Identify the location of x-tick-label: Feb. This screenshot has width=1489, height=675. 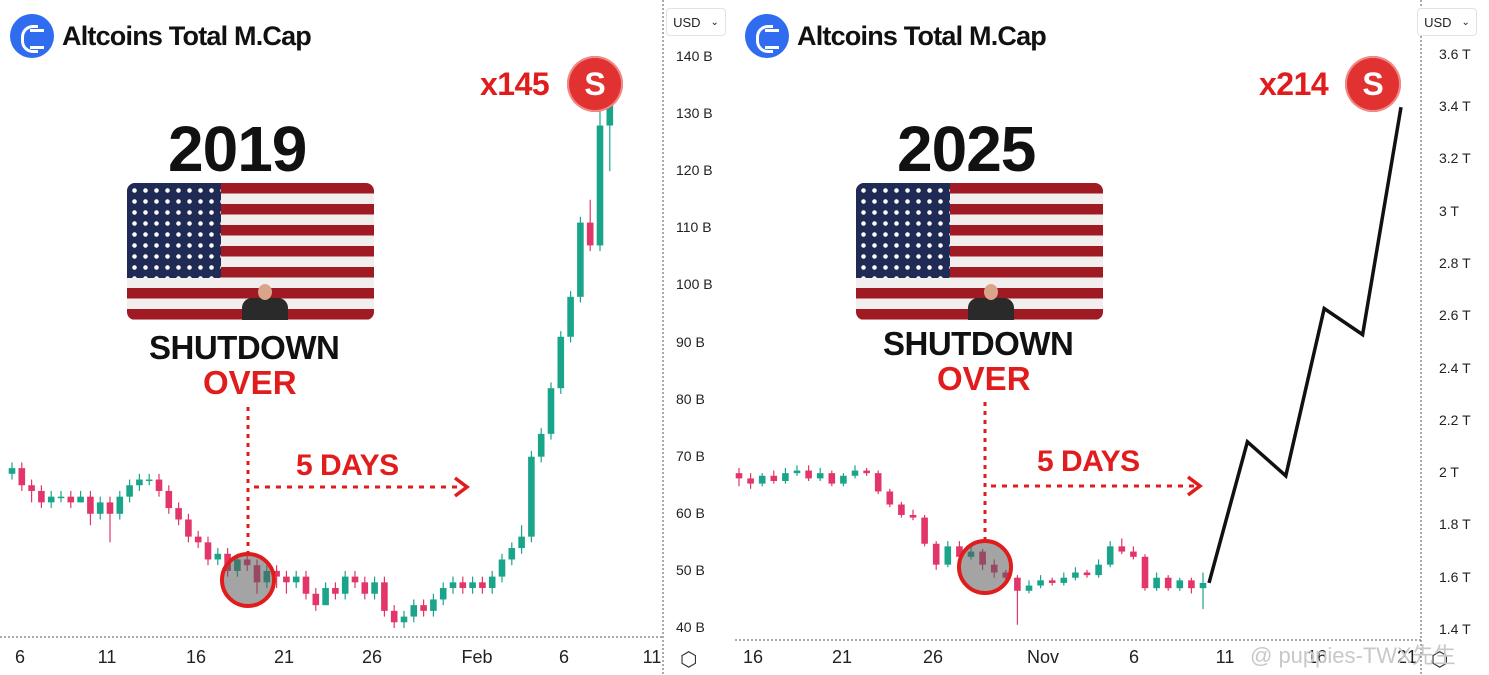
(477, 657).